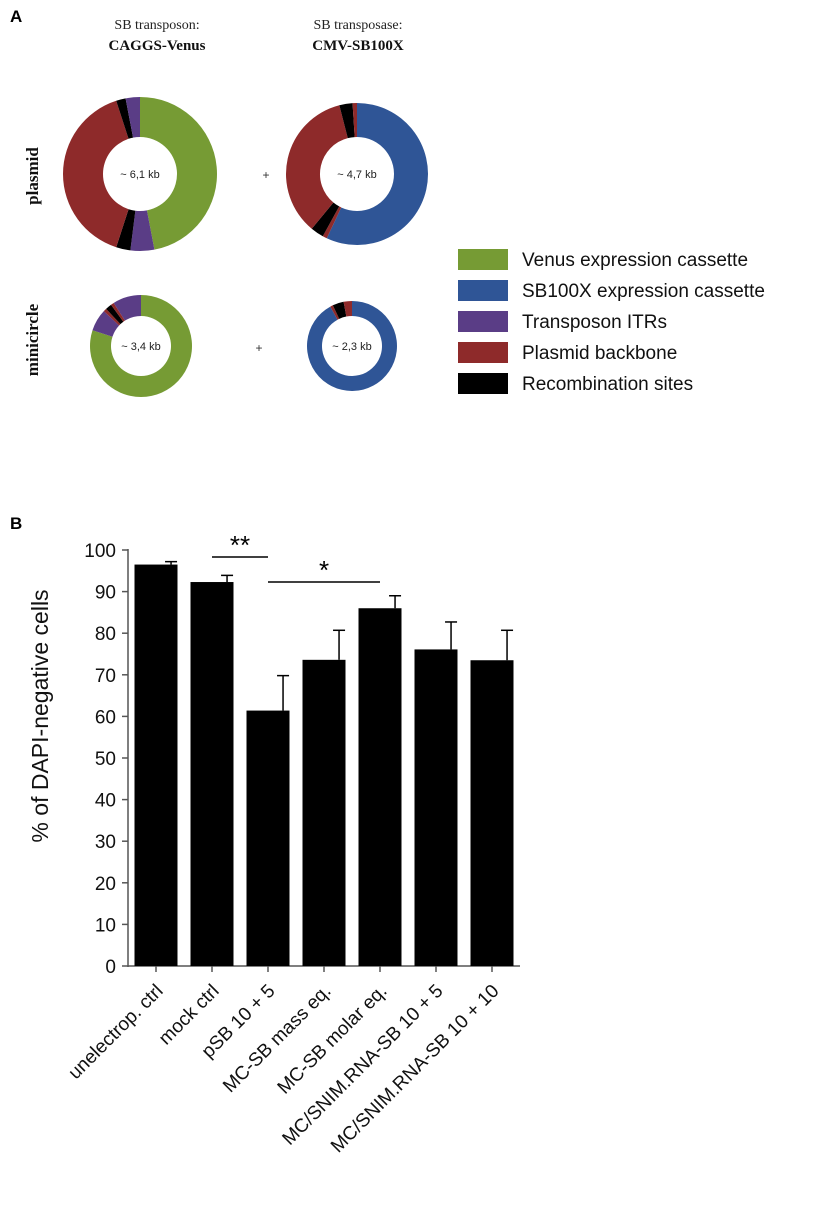 This screenshot has width=835, height=1208. Describe the element at coordinates (157, 46) in the screenshot. I see `col1-name: CAGGS-Venus` at that location.